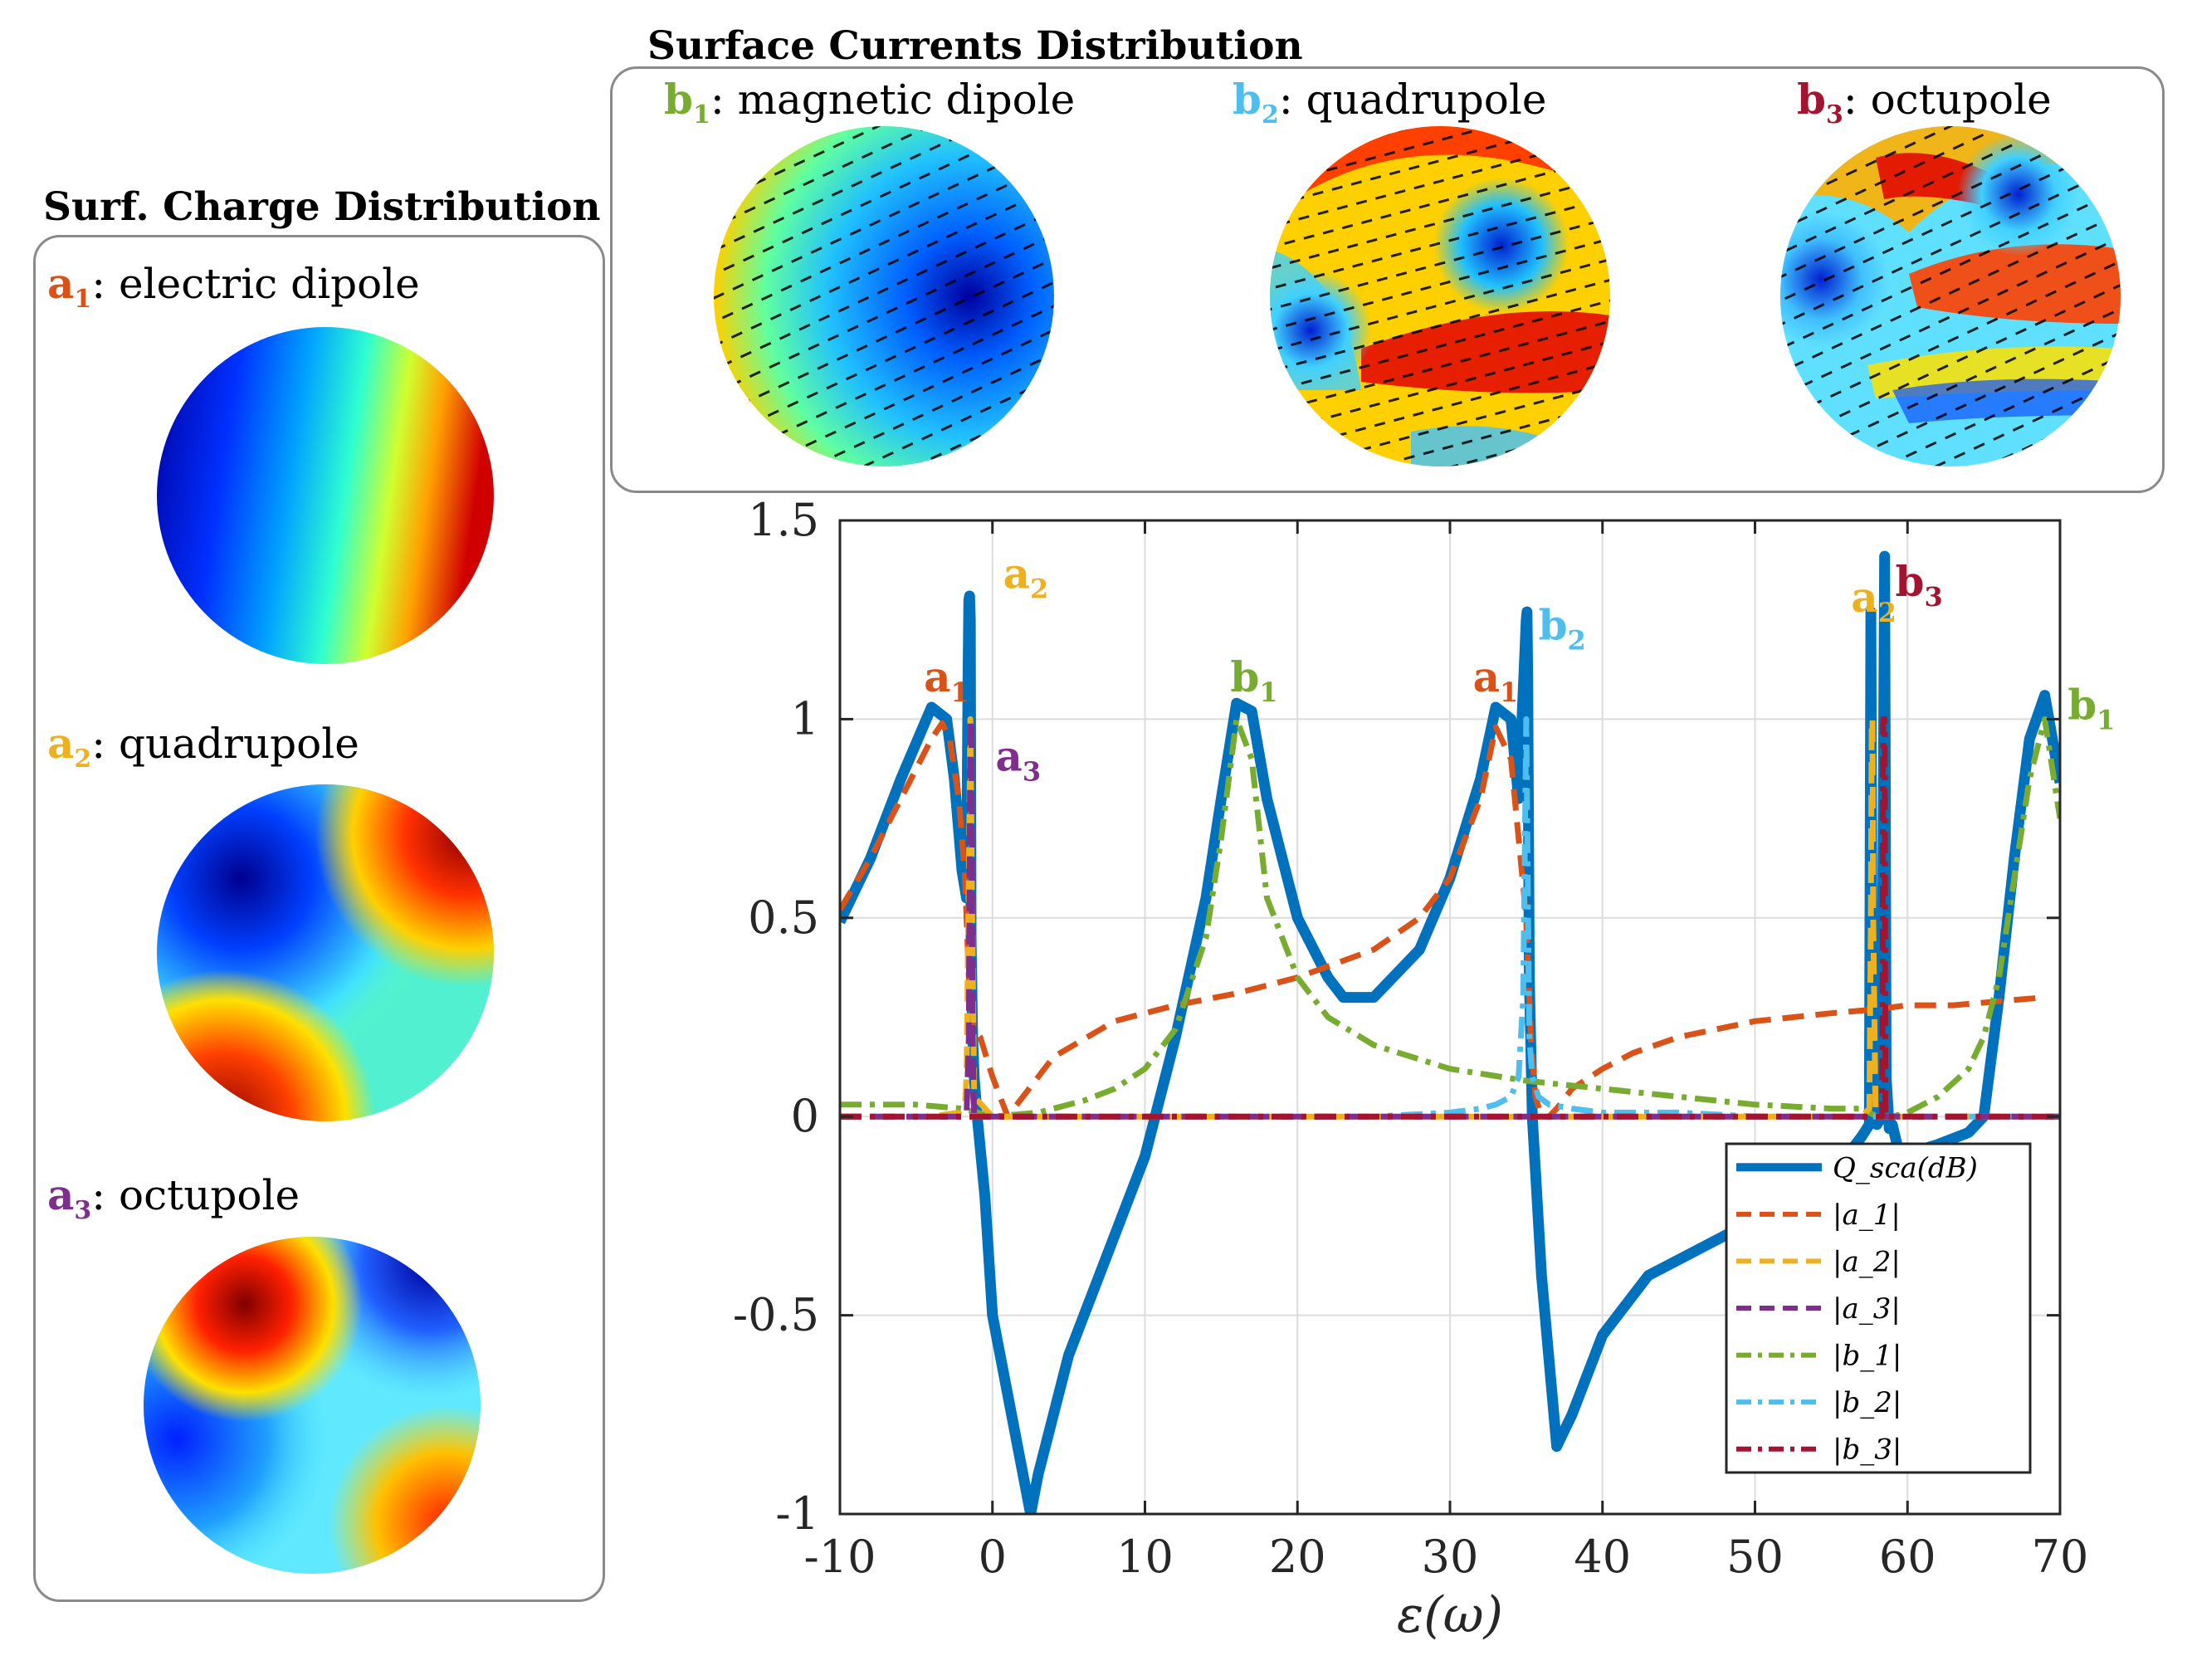 The image size is (2187, 1680). Describe the element at coordinates (805, 718) in the screenshot. I see `y-tick-label: 1` at that location.